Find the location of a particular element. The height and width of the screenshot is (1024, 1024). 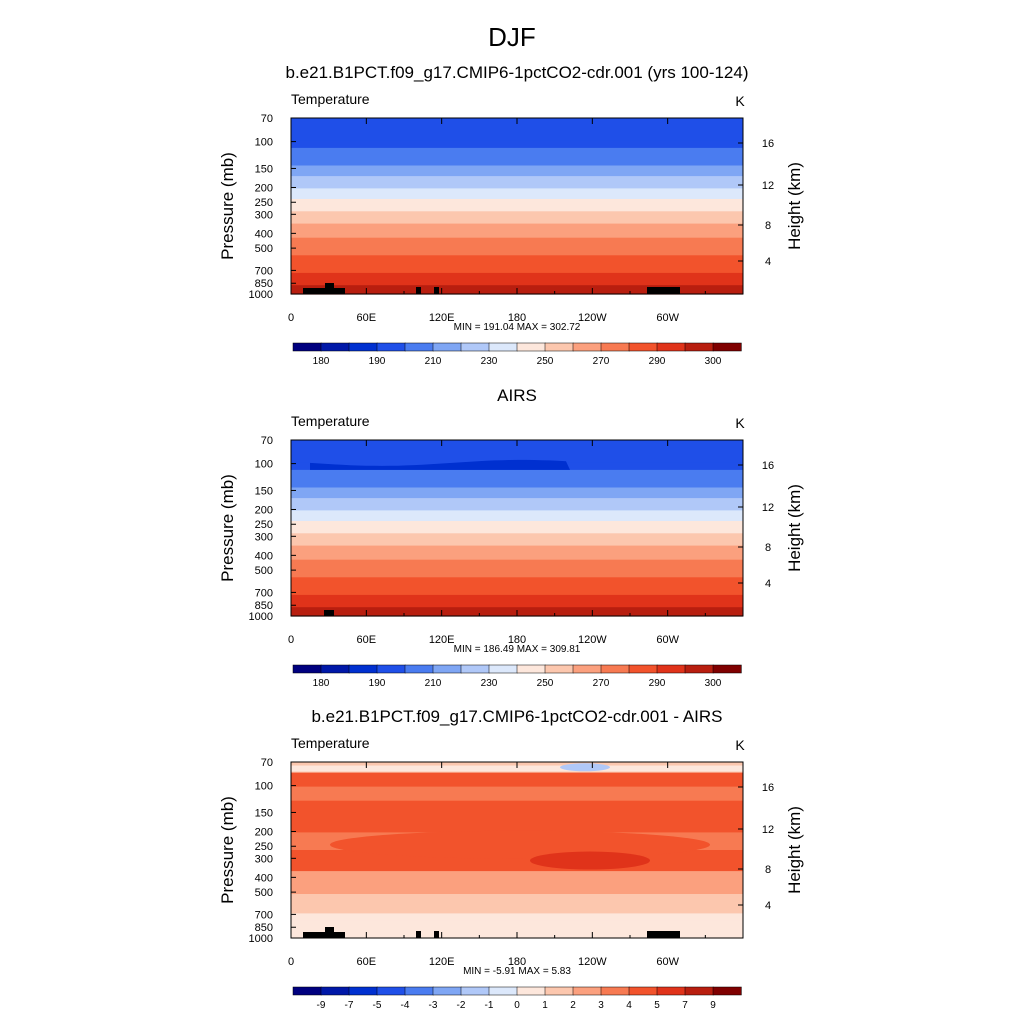

ytick-label: 100 is located at coordinates (264, 787).